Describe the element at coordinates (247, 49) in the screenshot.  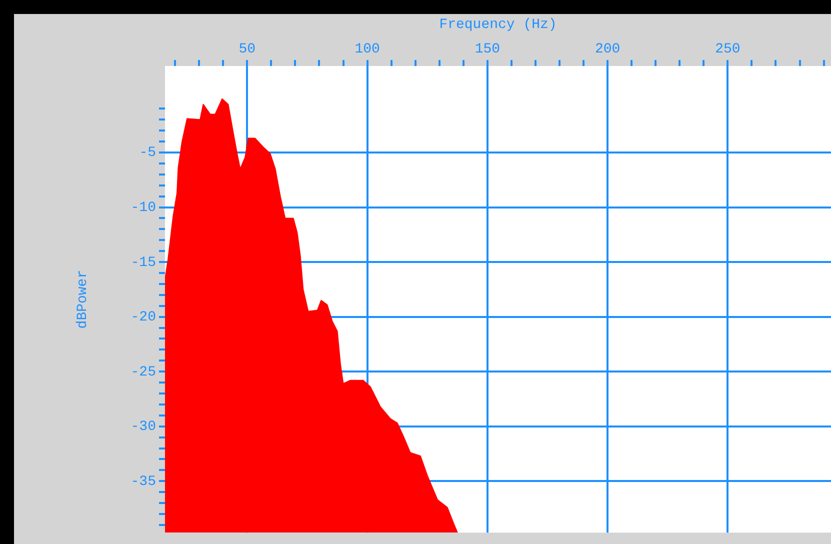
I see `x-tick-label: 50` at that location.